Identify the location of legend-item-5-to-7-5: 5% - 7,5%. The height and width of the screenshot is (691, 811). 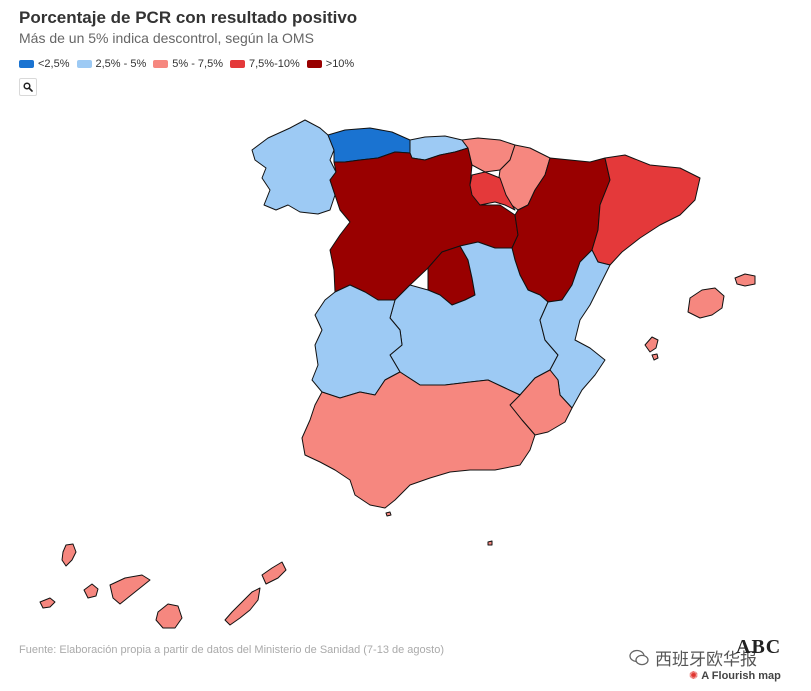
(188, 64).